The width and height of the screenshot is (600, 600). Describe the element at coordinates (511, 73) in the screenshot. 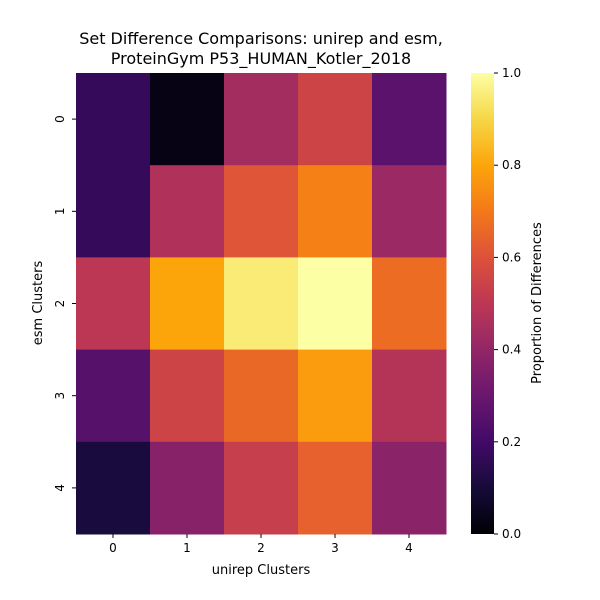

I see `colorbar-tick-label: 1.0` at that location.